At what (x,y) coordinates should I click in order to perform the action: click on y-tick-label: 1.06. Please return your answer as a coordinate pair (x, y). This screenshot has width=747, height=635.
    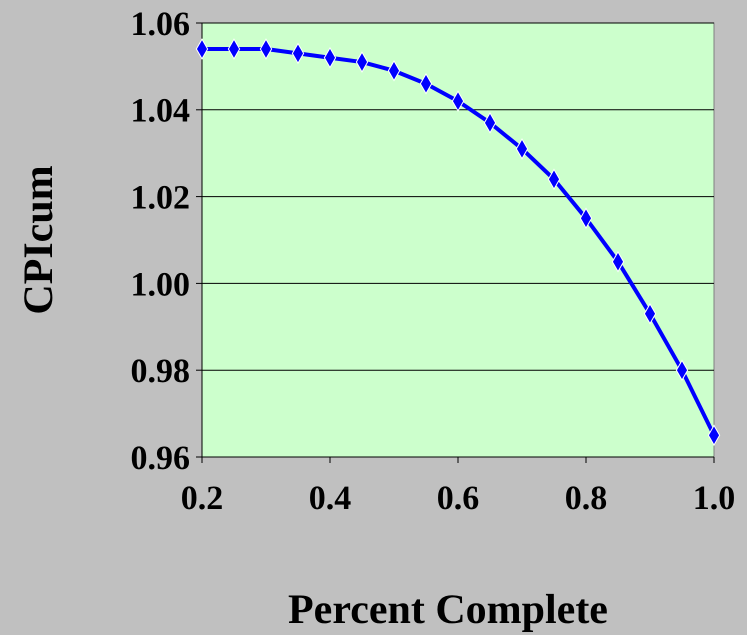
    Looking at the image, I should click on (160, 24).